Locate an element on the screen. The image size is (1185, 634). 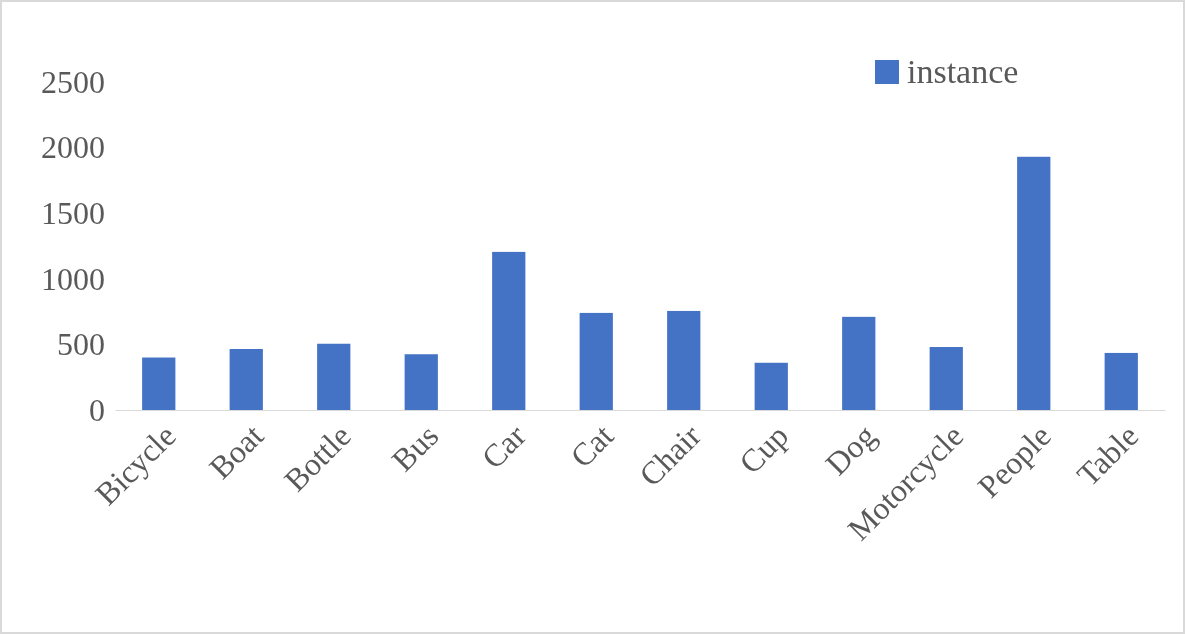
legend-label: instance is located at coordinates (963, 71).